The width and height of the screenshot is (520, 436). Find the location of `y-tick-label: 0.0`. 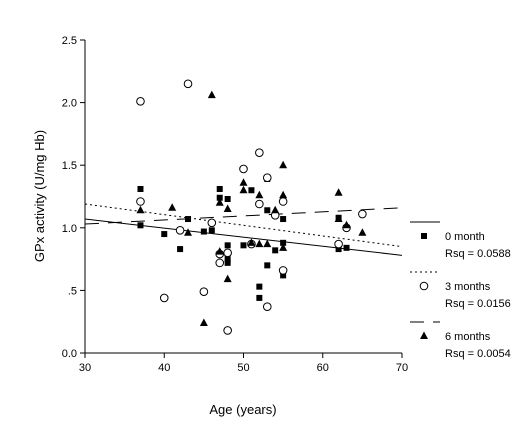

y-tick-label: 0.0 is located at coordinates (69, 354).